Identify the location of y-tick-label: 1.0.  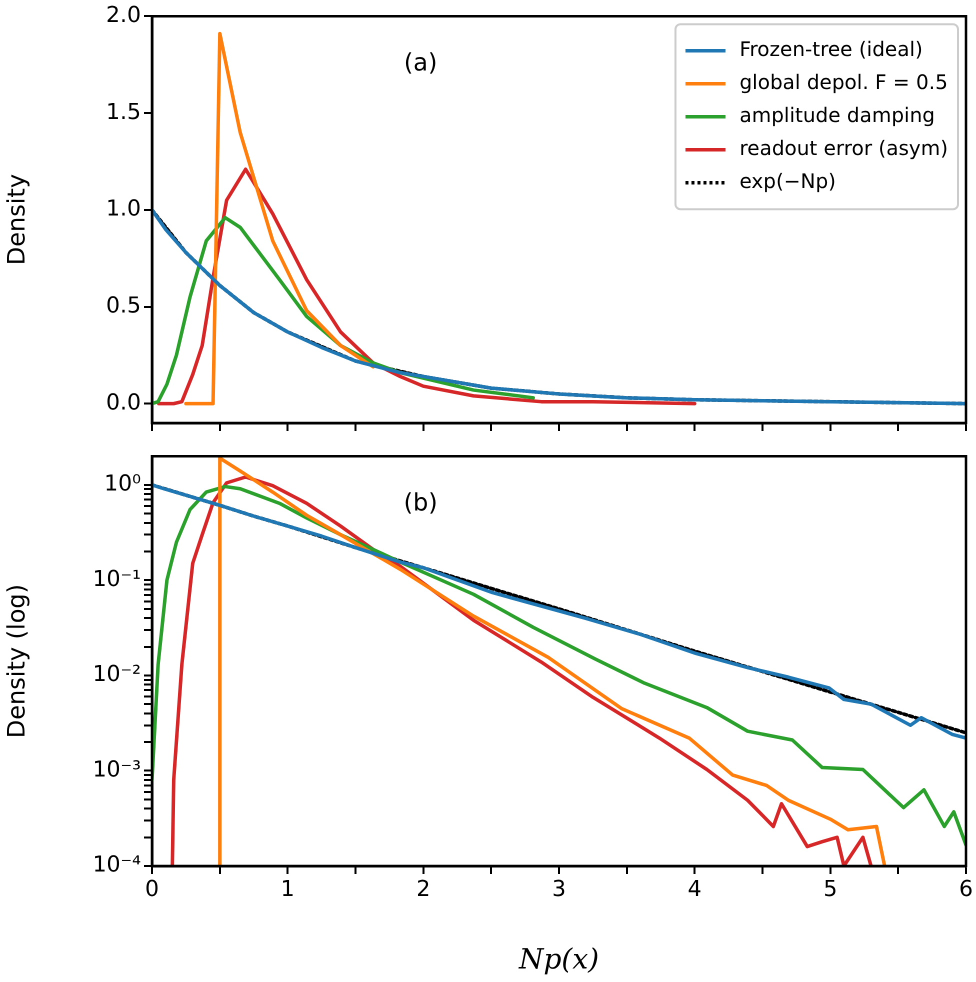
(123, 209).